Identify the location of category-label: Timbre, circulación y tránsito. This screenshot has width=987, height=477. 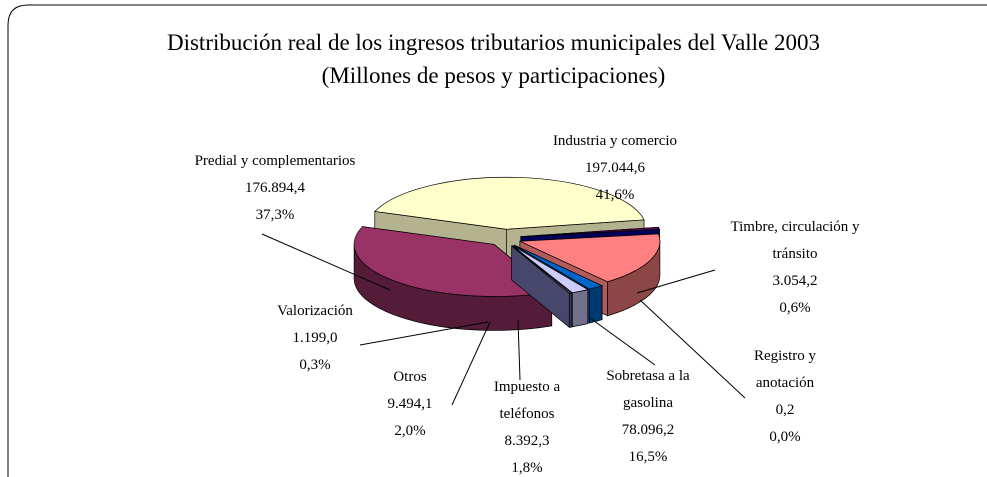
(795, 240).